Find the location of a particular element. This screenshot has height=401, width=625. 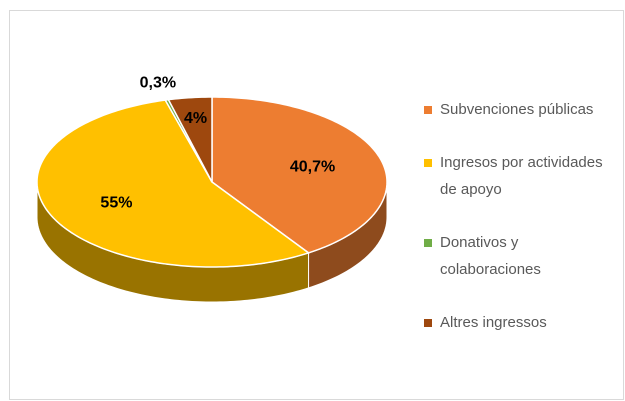

legend-item: Donativos y colaboraciones is located at coordinates (519, 256).